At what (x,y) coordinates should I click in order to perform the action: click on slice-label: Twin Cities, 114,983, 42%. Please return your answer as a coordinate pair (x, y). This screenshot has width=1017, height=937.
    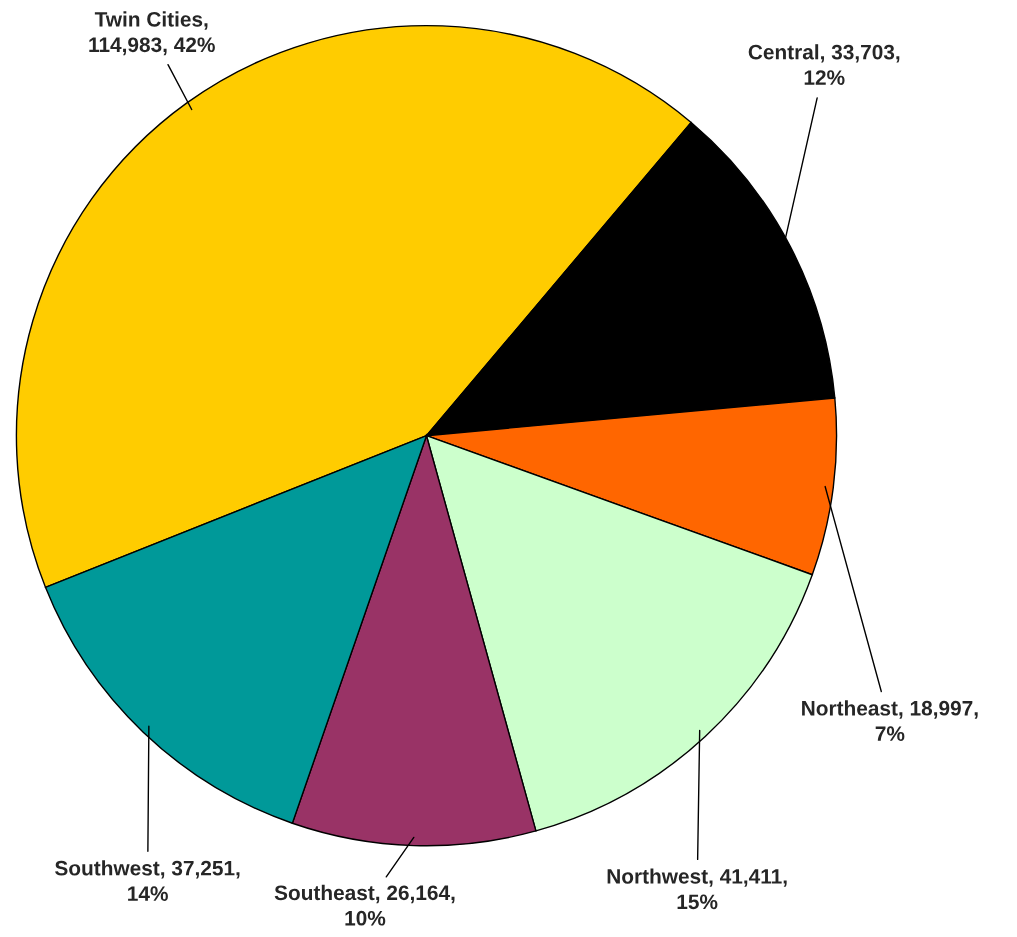
    Looking at the image, I should click on (152, 33).